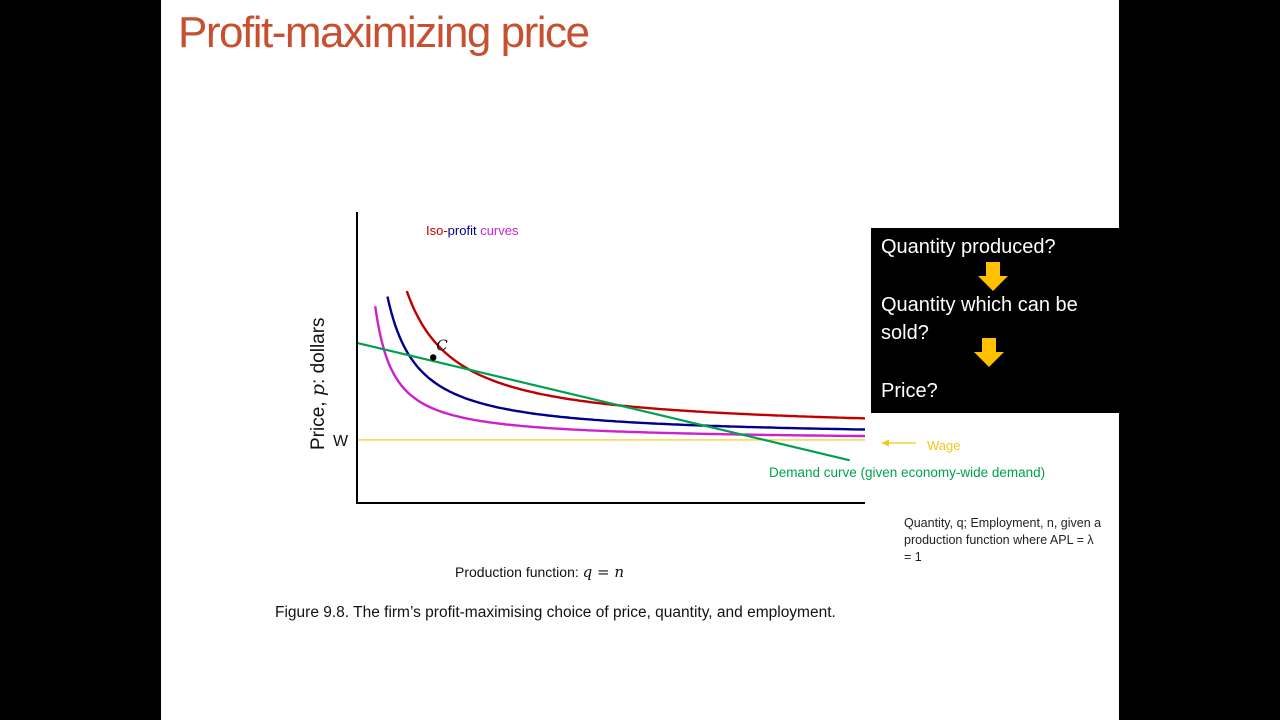  I want to click on production-function-label: Production function: q = n, so click(539, 572).